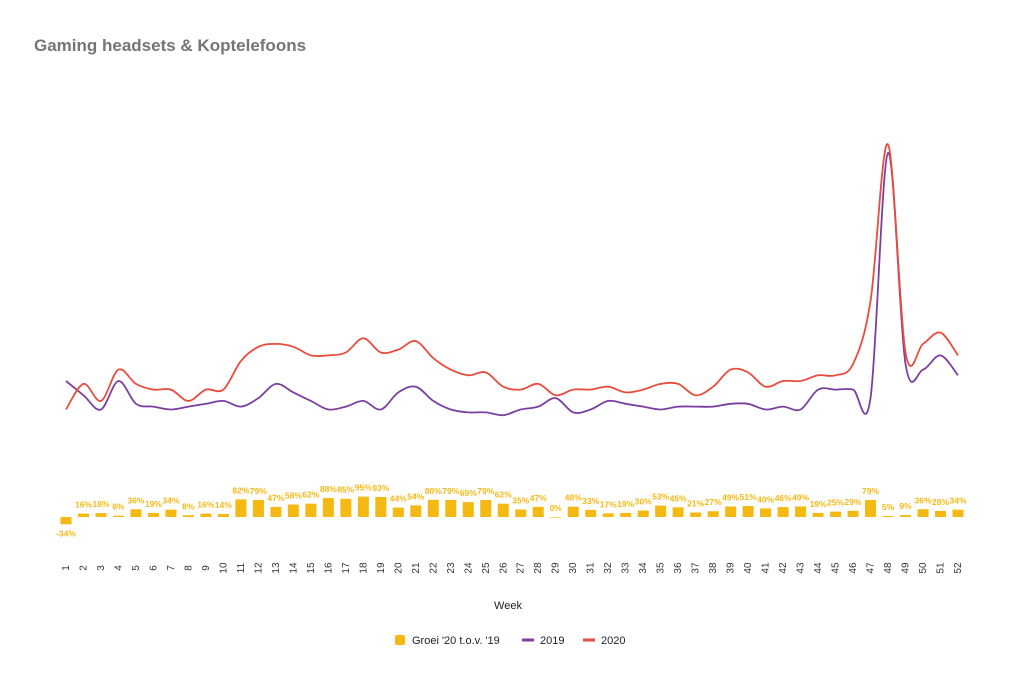  What do you see at coordinates (415, 496) in the screenshot?
I see `bar-label-week-21: 54%` at bounding box center [415, 496].